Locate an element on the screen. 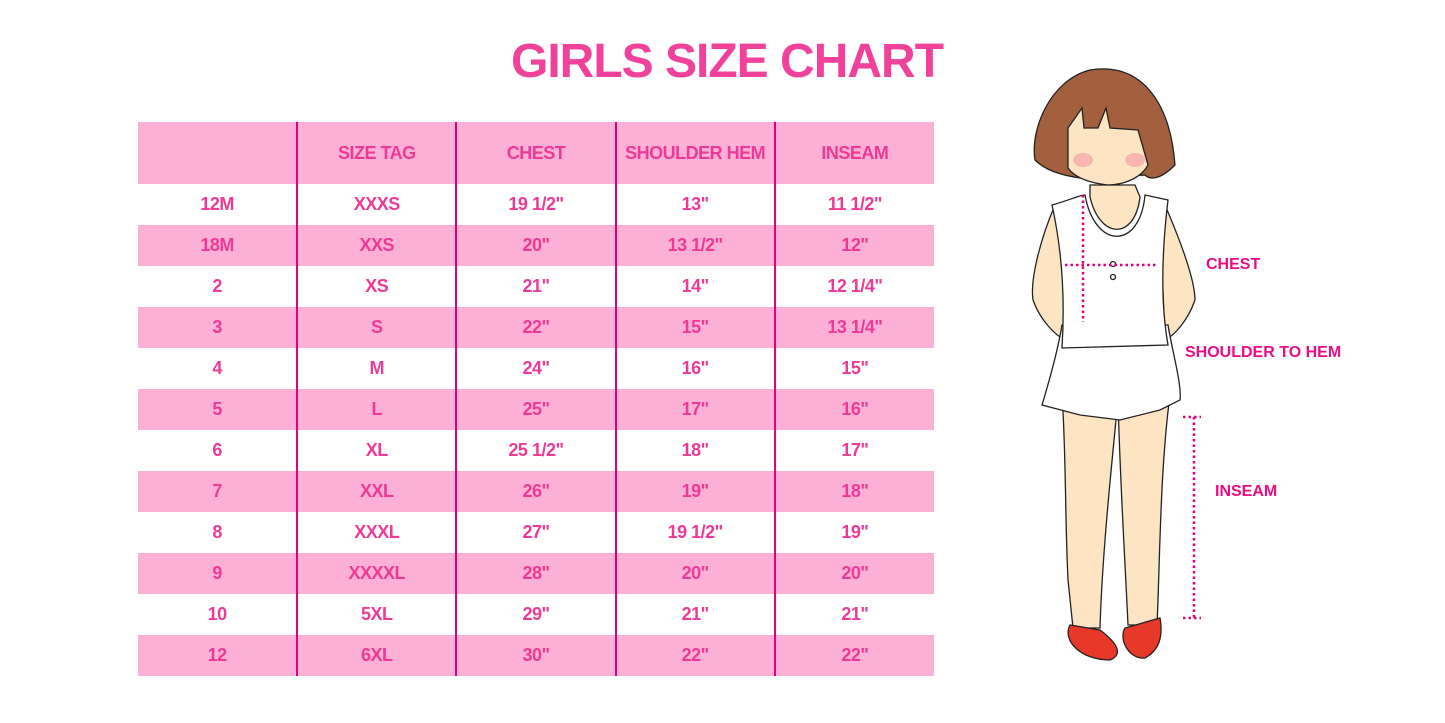 This screenshot has width=1445, height=723. cell-chest: 22" is located at coordinates (535, 327).